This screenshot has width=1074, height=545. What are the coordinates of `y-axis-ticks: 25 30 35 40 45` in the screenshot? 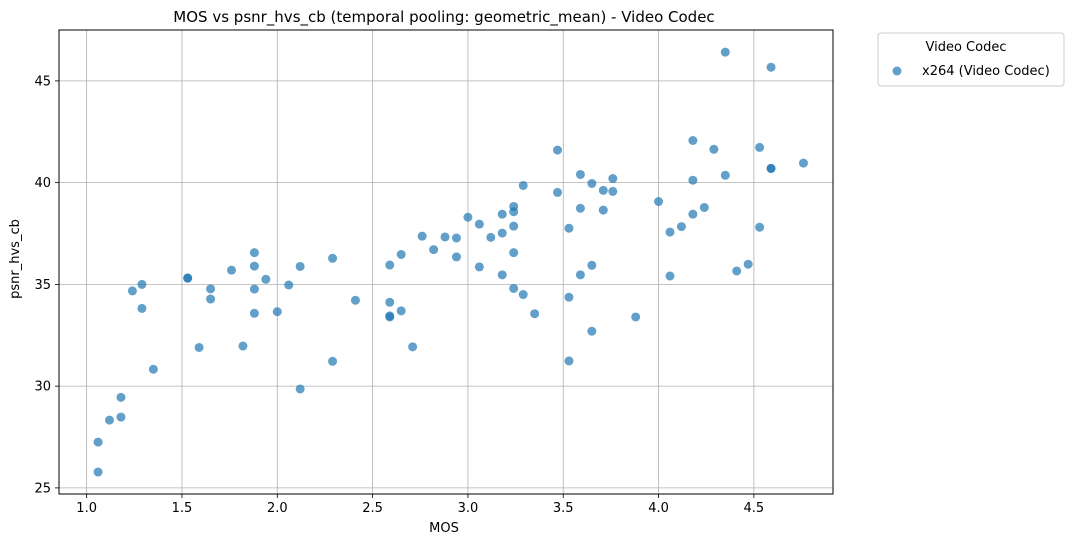 It's located at (46, 285).